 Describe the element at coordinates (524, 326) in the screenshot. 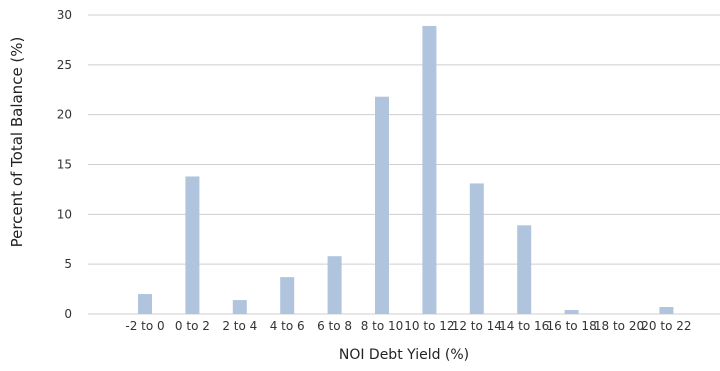

I see `x-tick-label: 14 to 16` at that location.